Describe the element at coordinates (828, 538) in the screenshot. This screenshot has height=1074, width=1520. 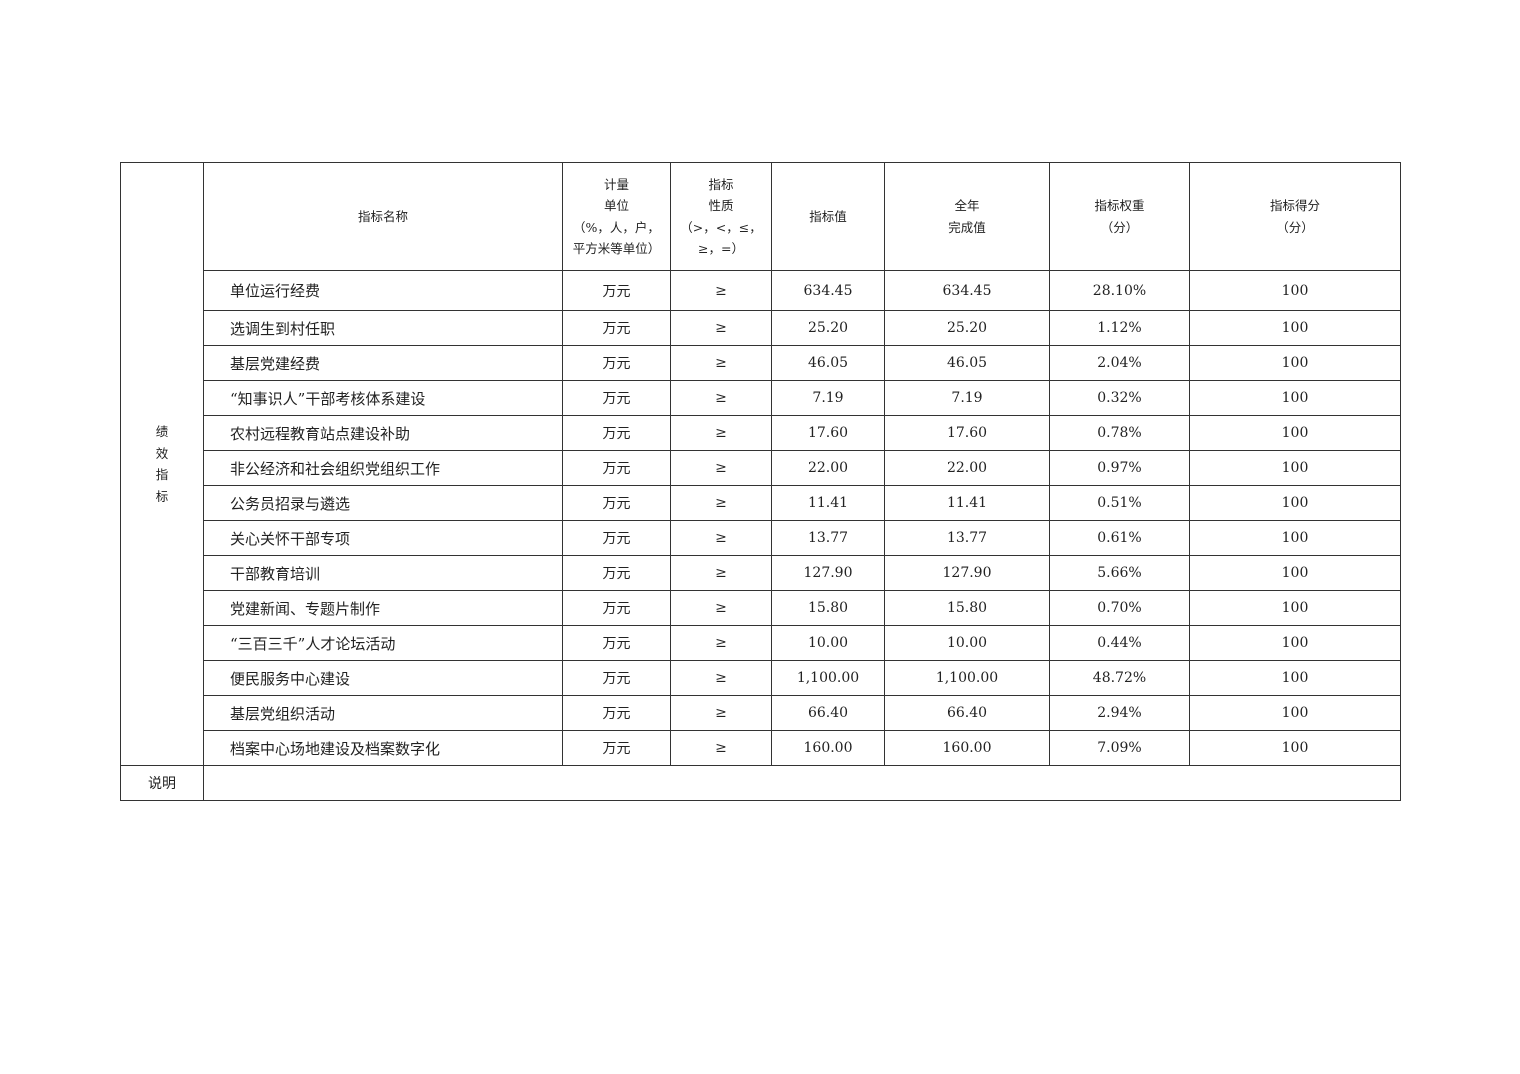
I see `cell-target: 13.77` at that location.